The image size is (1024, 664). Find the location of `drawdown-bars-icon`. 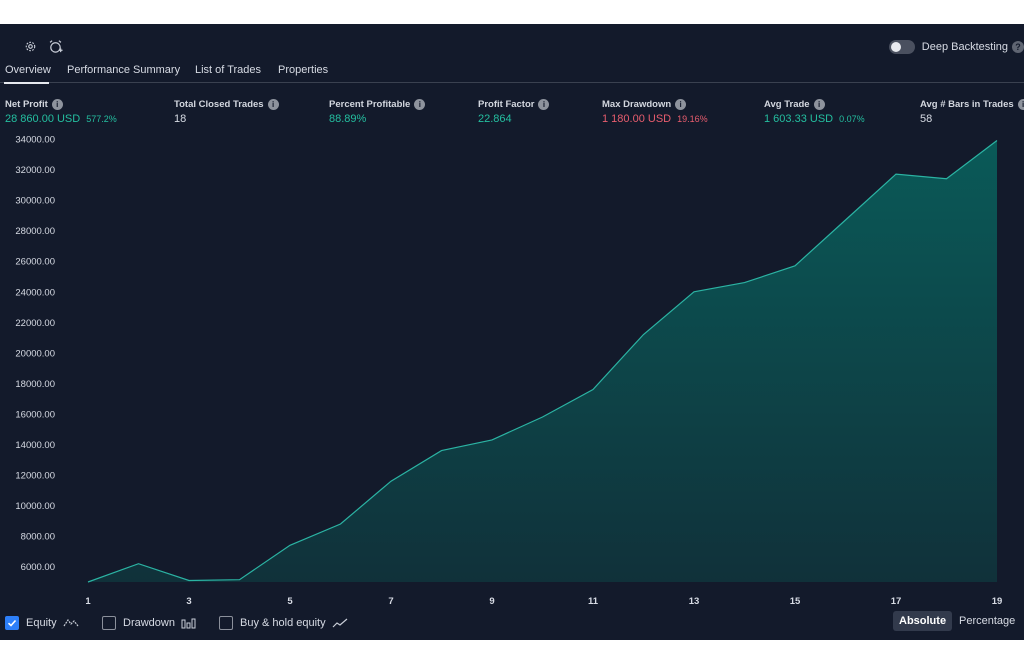

drawdown-bars-icon is located at coordinates (188, 623).